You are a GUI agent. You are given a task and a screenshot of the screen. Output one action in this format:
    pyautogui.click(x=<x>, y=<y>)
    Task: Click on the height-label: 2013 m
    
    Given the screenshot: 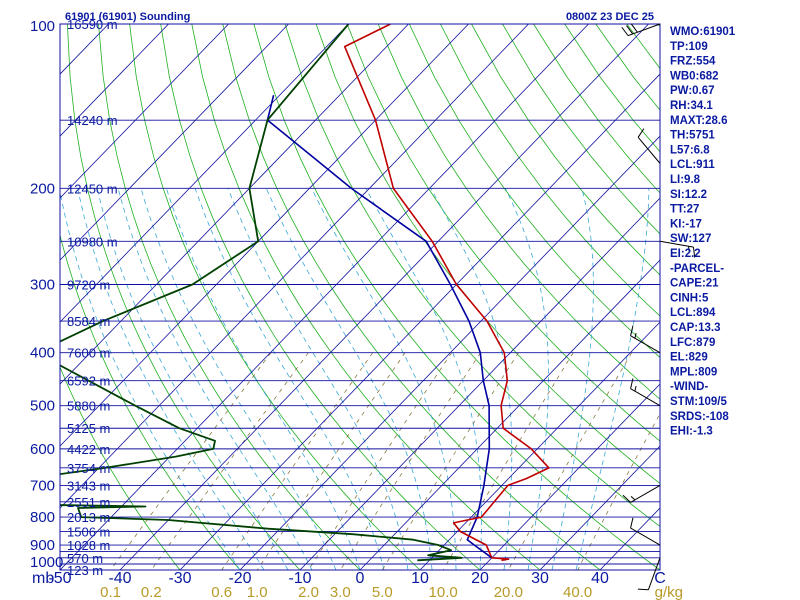 What is the action you would take?
    pyautogui.click(x=88, y=517)
    